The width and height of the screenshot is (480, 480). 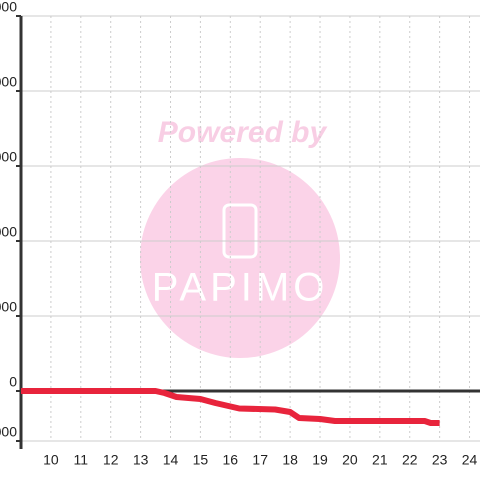 I want to click on y-tick-label: 0, so click(x=13, y=382).